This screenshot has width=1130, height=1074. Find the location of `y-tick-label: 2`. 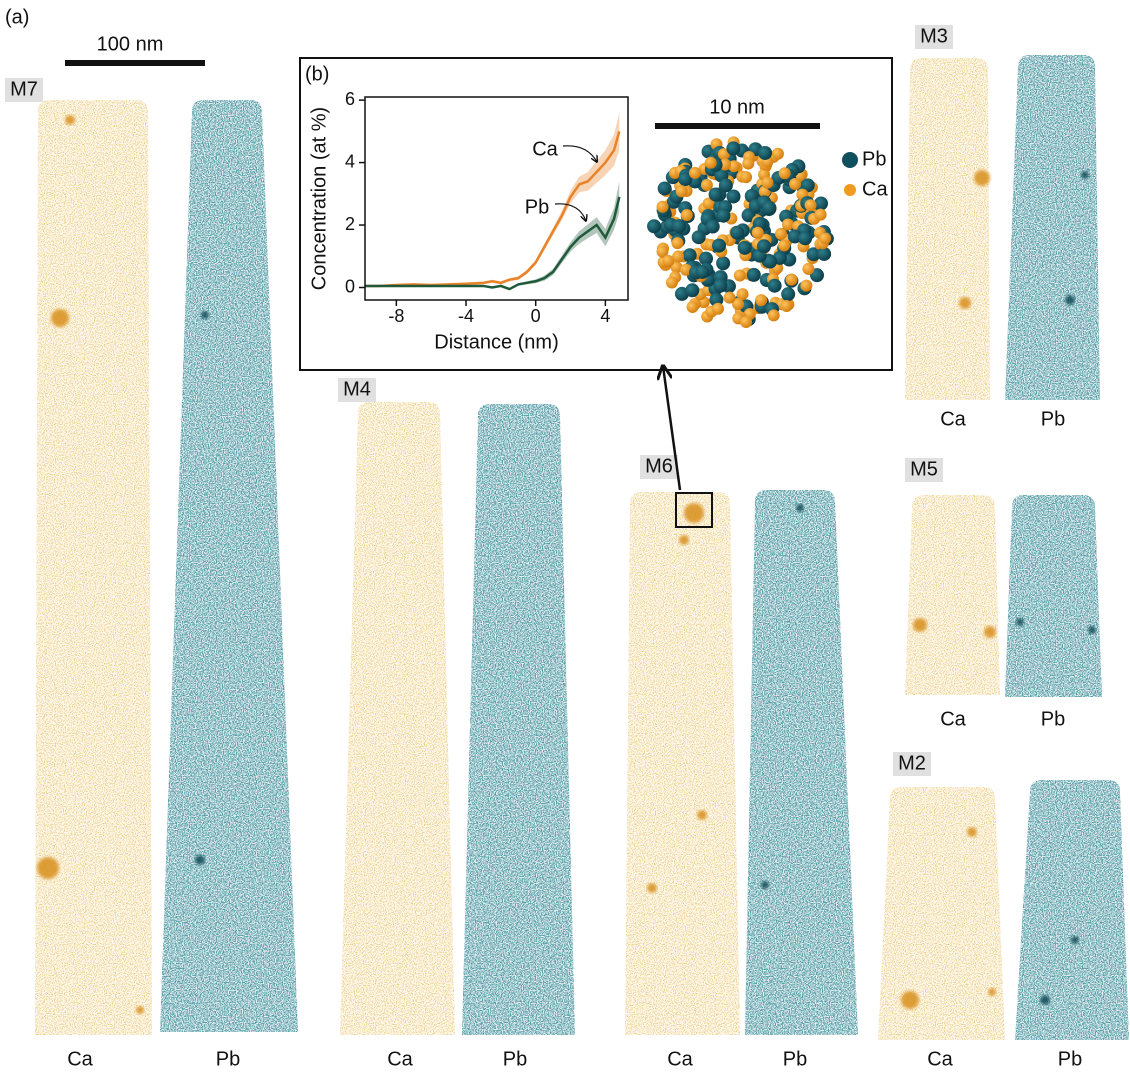

y-tick-label: 2 is located at coordinates (350, 224).